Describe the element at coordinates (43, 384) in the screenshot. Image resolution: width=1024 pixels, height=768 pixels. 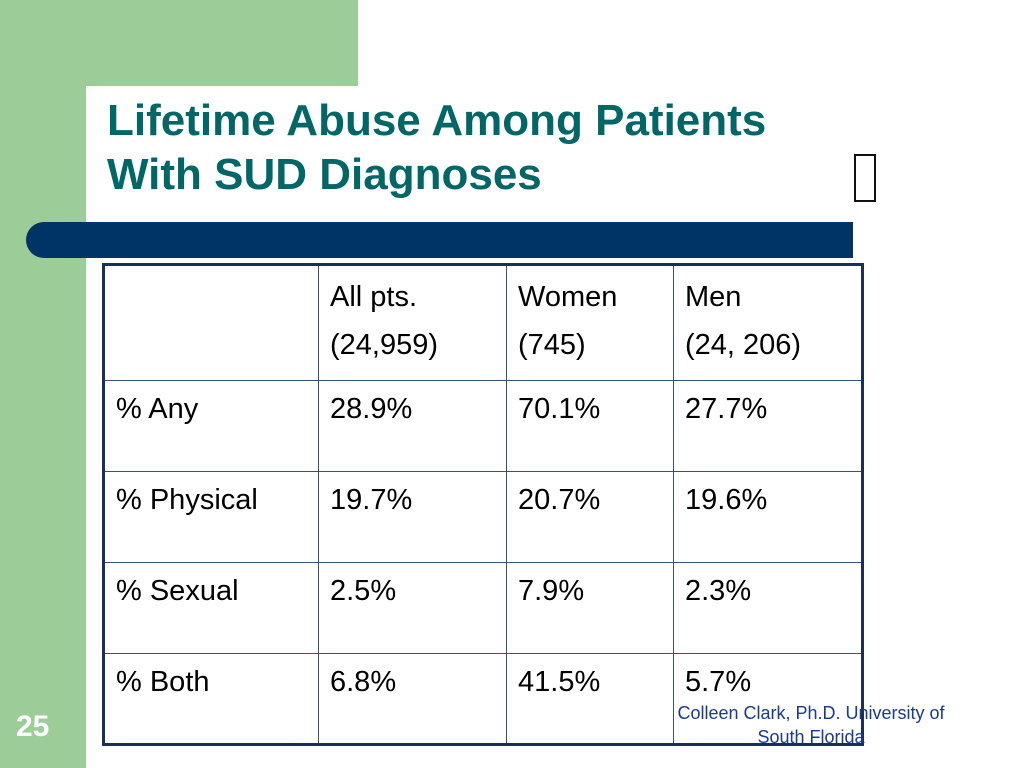
I see `left-green-band` at that location.